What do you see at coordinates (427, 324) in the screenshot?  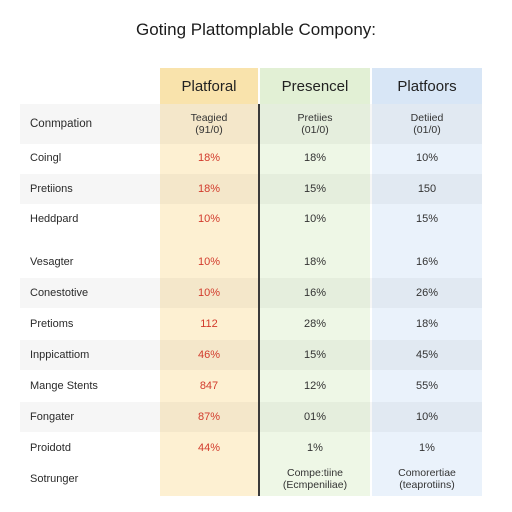 I see `cell-platfoors: 18%` at bounding box center [427, 324].